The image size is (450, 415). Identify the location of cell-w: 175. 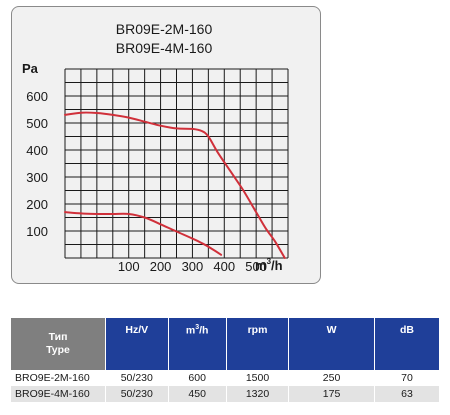
(331, 394).